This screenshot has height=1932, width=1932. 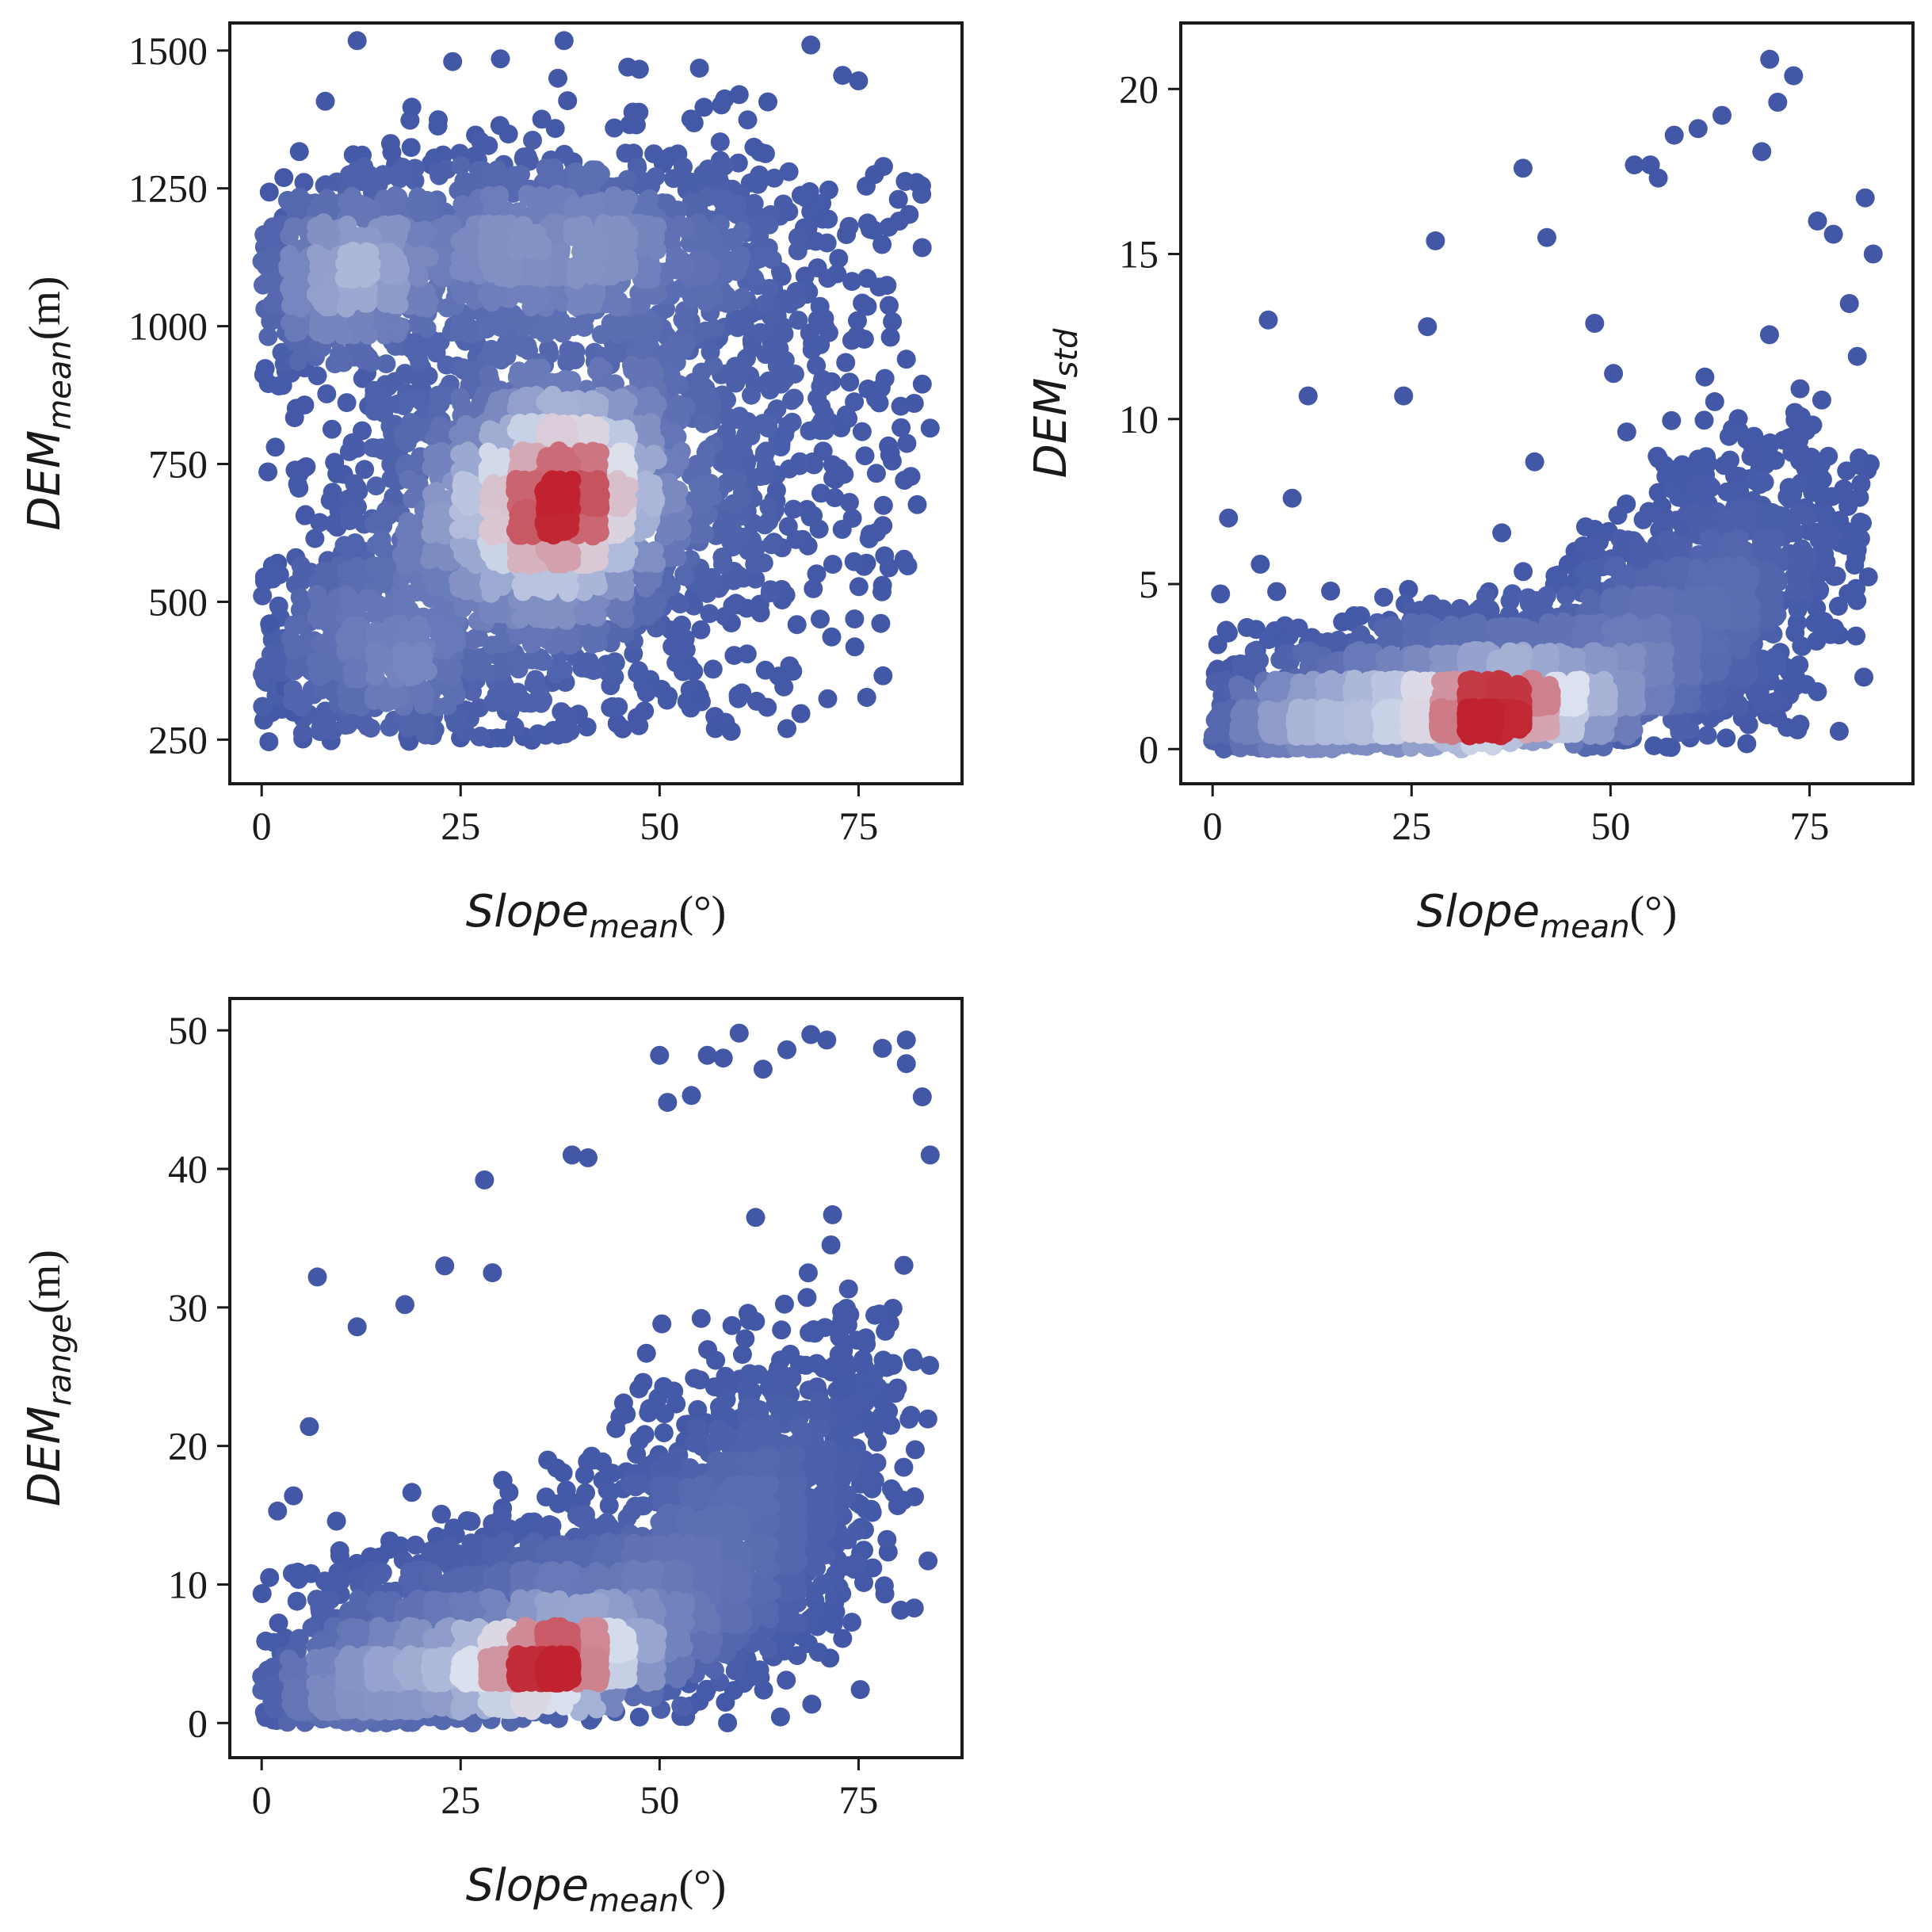 What do you see at coordinates (168, 51) in the screenshot?
I see `y-tick-label: 1500` at bounding box center [168, 51].